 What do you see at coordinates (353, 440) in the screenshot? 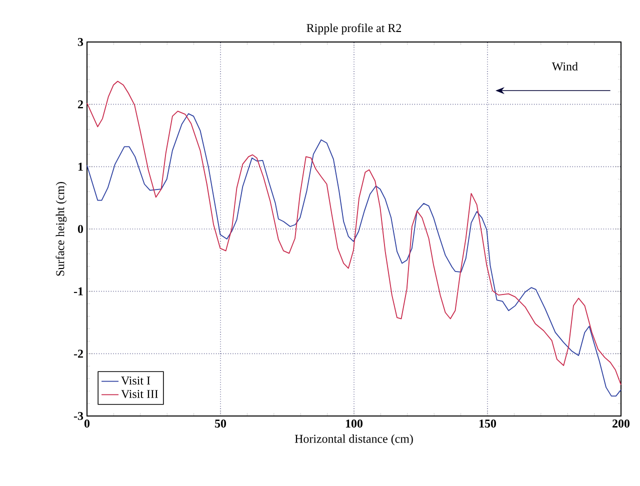
I see `x-axis-title: Horizontal distance (cm)` at bounding box center [353, 440].